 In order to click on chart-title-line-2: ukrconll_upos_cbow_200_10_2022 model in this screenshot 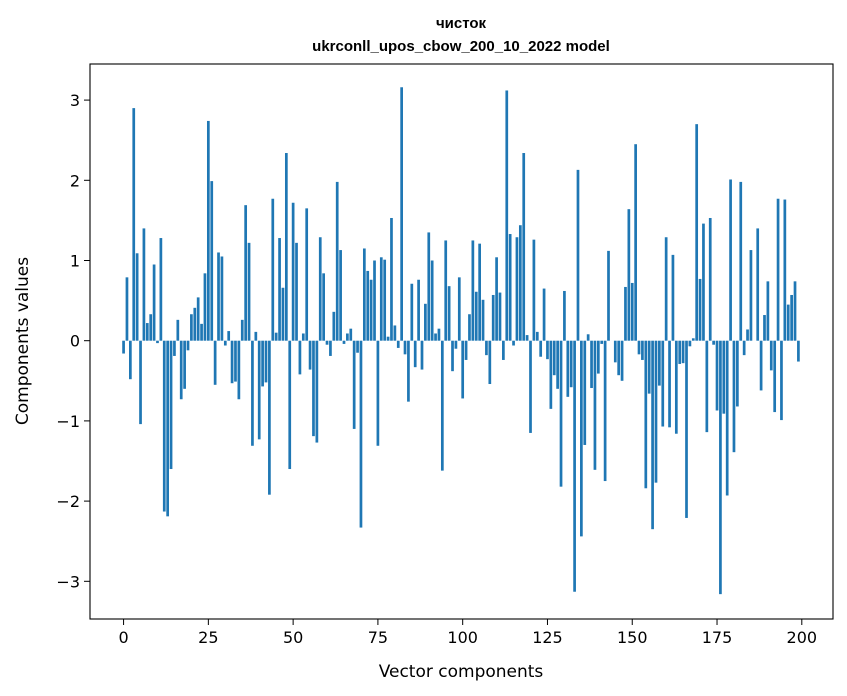, I will do `click(461, 46)`.